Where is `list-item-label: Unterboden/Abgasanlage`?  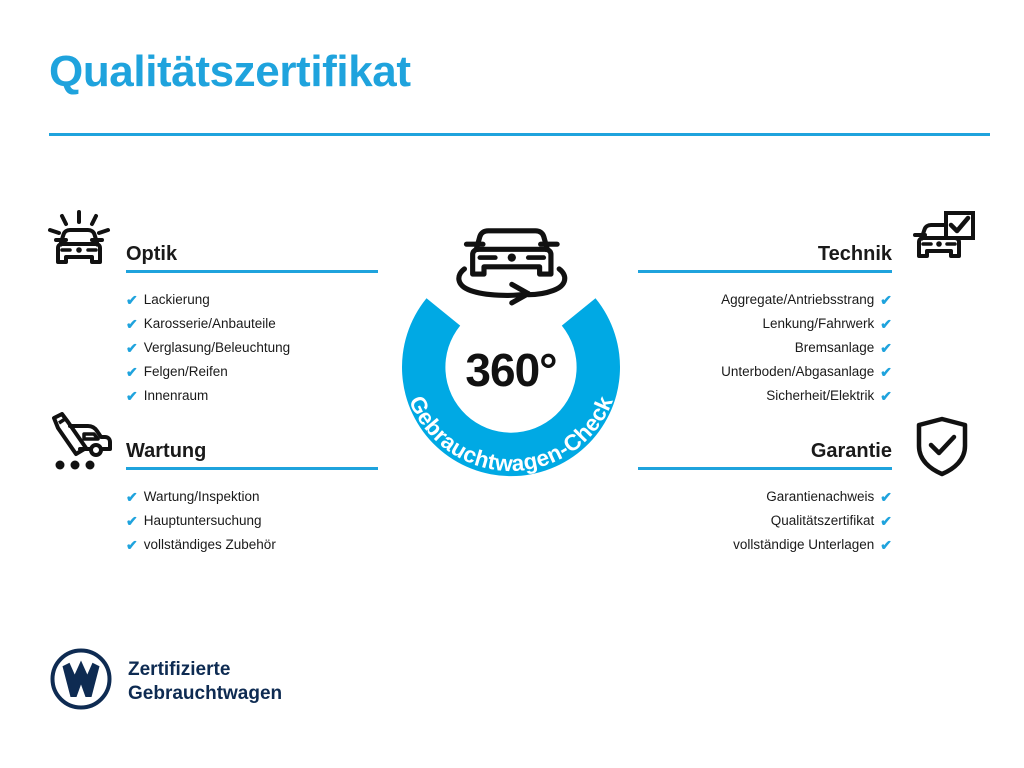 list-item-label: Unterboden/Abgasanlage is located at coordinates (798, 371).